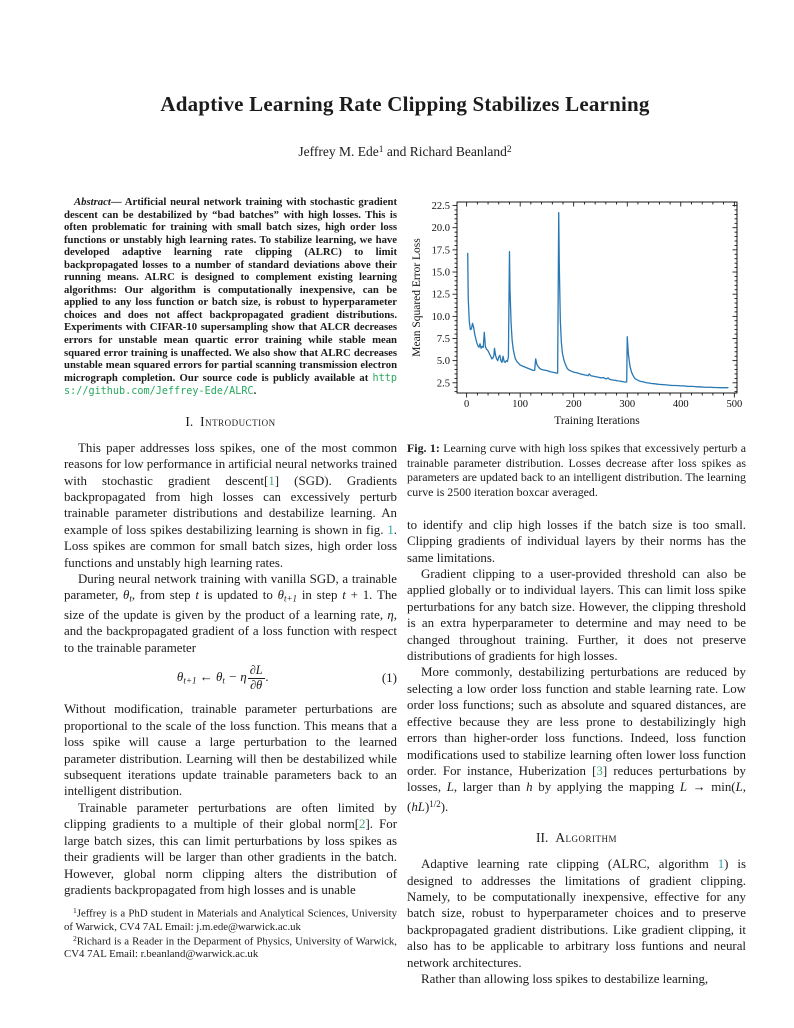 The height and width of the screenshot is (1028, 794). What do you see at coordinates (271, 480) in the screenshot?
I see `citation-link: 1` at bounding box center [271, 480].